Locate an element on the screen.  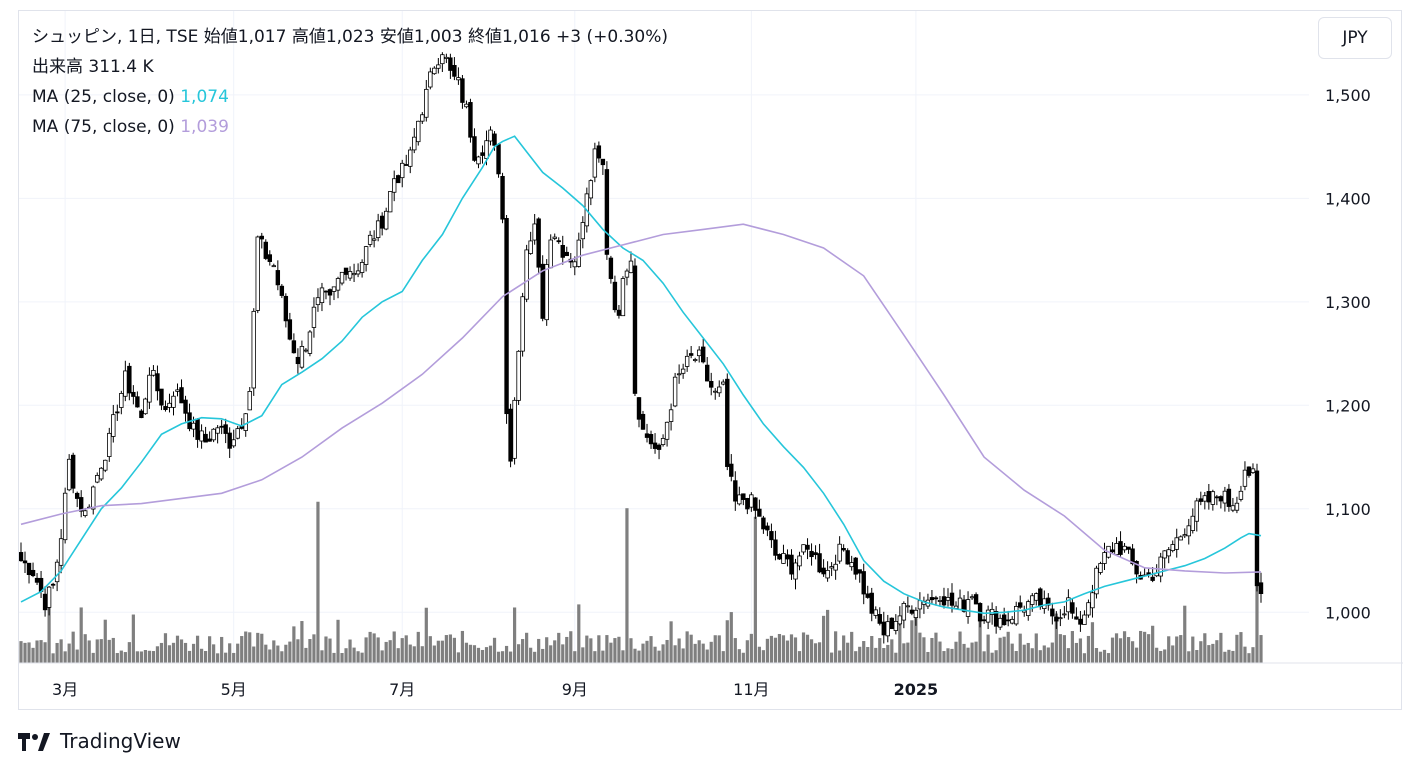
y-tick-label: 1,500 is located at coordinates (1348, 95).